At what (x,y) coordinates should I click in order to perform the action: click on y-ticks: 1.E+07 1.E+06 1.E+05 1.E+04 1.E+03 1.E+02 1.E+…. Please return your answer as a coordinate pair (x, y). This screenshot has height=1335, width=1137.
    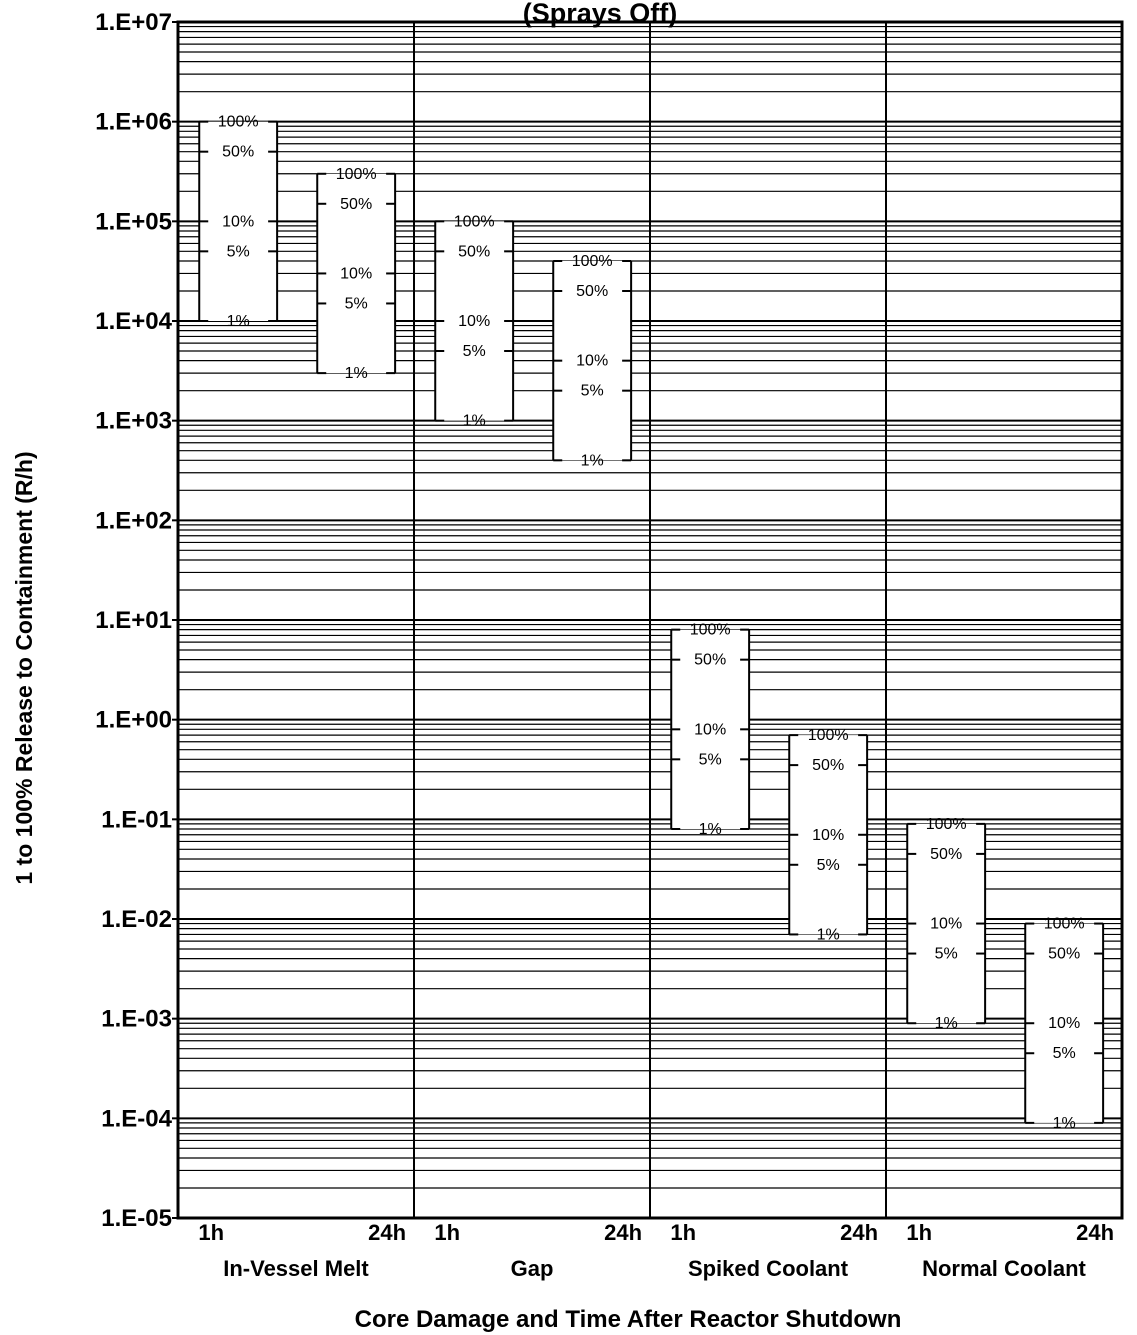
    Looking at the image, I should click on (136, 620).